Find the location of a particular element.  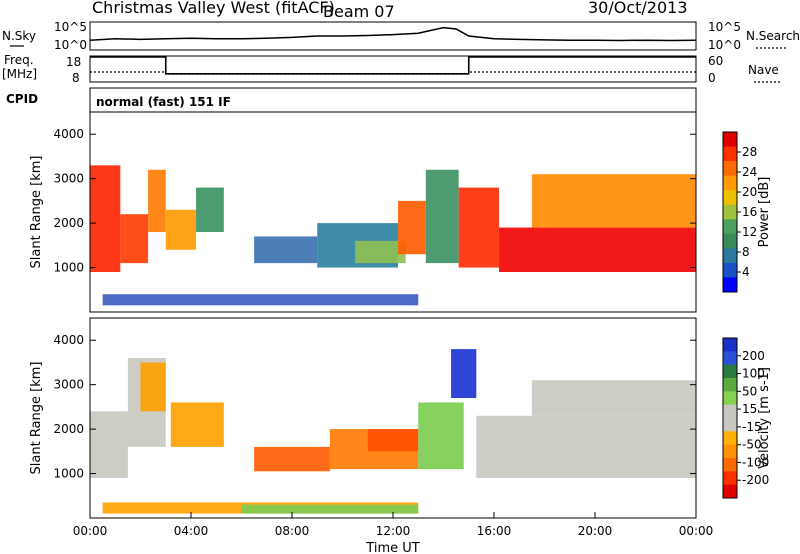

colorbar-tick-label: -15 is located at coordinates (752, 427).